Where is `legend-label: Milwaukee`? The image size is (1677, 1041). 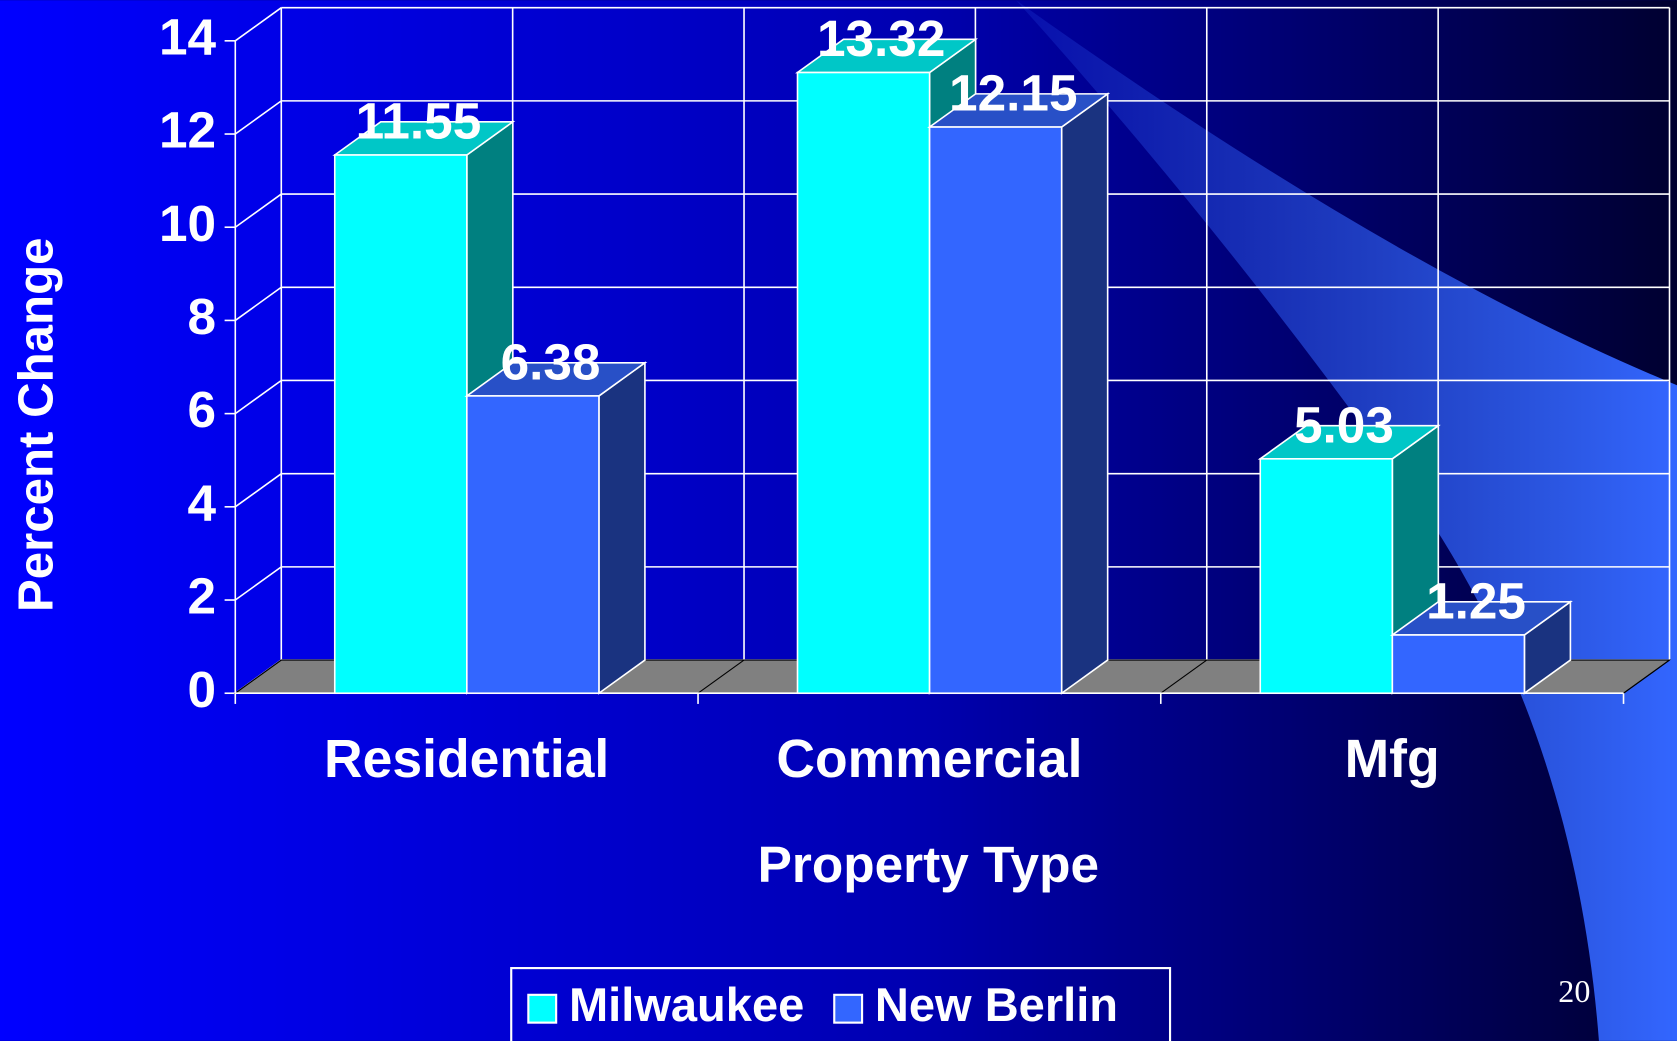 legend-label: Milwaukee is located at coordinates (686, 1004).